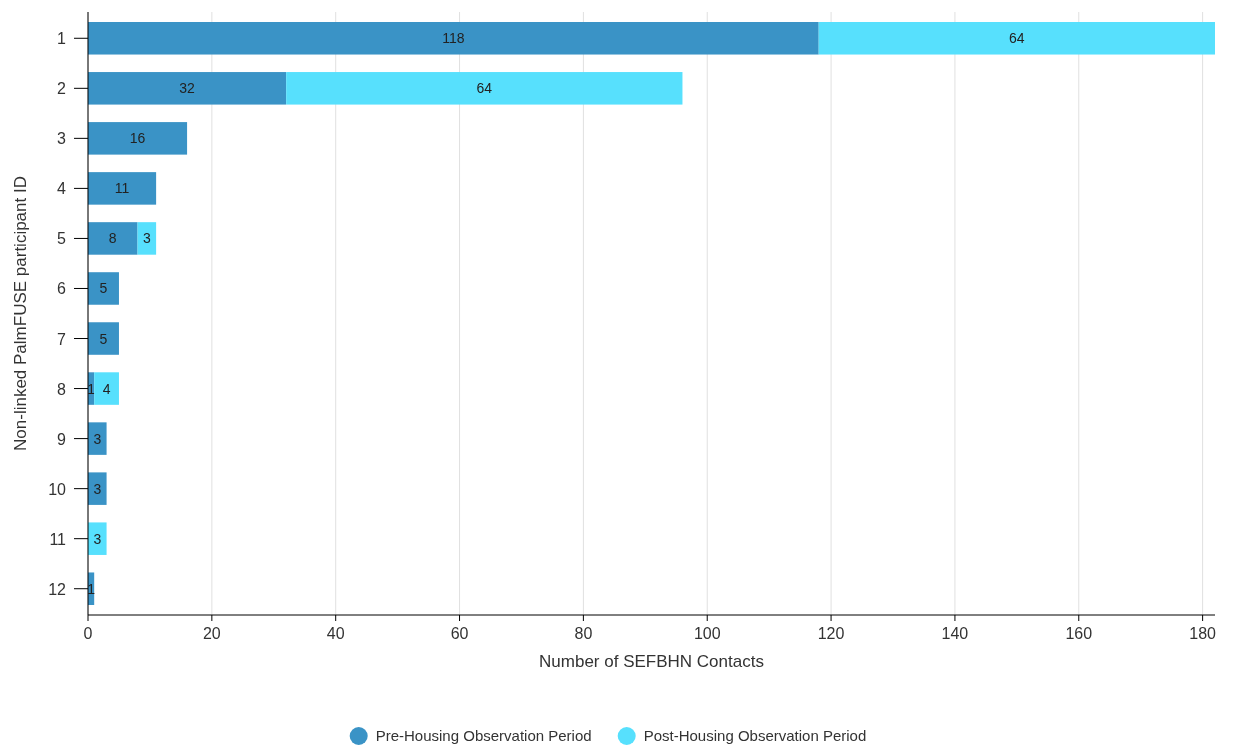 The width and height of the screenshot is (1243, 753). Describe the element at coordinates (62, 139) in the screenshot. I see `y-tick-label: 3` at that location.